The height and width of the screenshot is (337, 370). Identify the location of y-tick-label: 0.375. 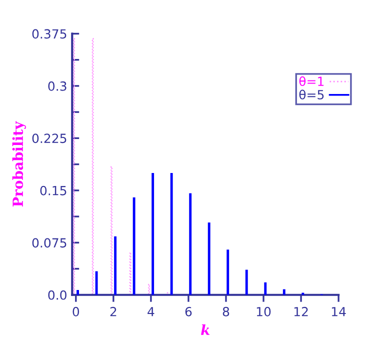
(49, 34).